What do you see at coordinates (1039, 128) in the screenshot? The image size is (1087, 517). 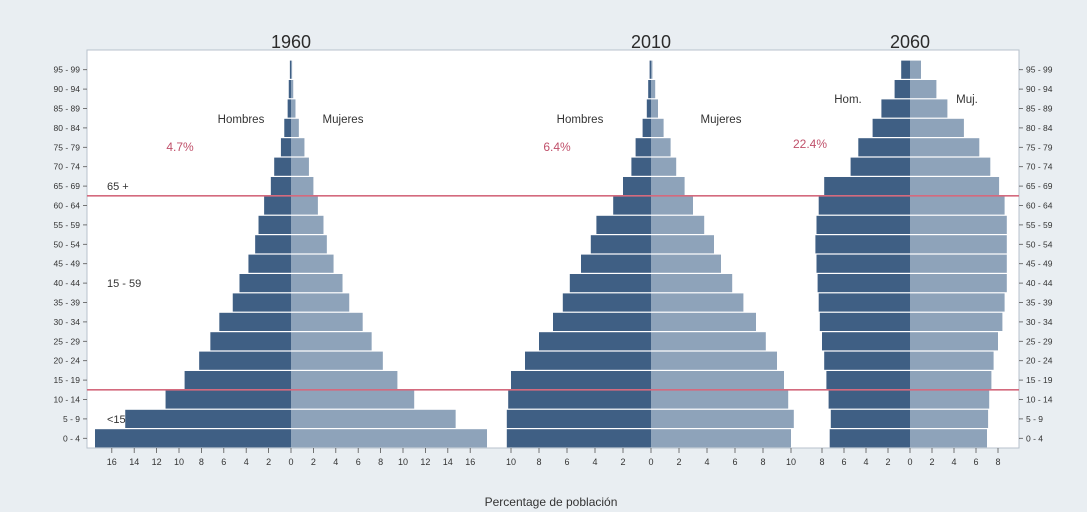 I see `age-tick-label-right: 80 - 84` at bounding box center [1039, 128].